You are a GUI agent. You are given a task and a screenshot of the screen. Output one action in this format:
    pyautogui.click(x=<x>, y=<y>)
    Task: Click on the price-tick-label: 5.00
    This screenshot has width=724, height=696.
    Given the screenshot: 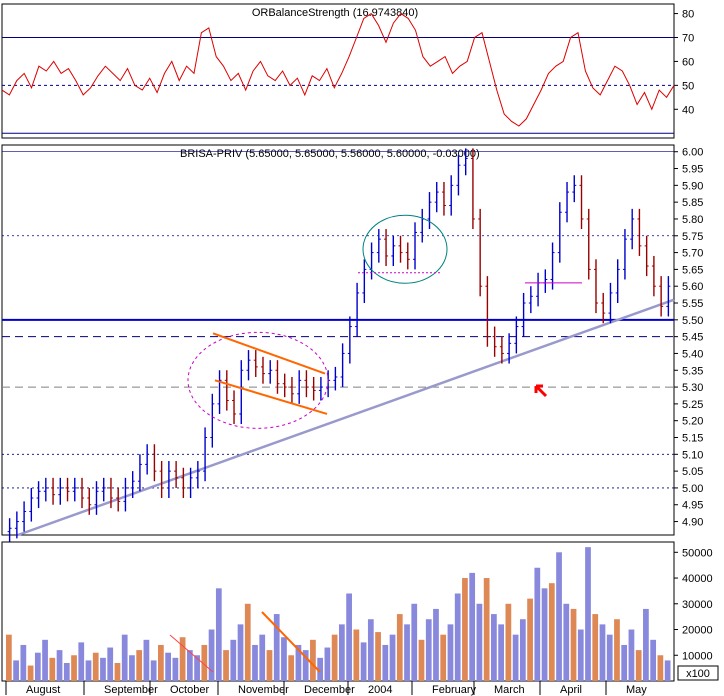 What is the action you would take?
    pyautogui.click(x=692, y=489)
    